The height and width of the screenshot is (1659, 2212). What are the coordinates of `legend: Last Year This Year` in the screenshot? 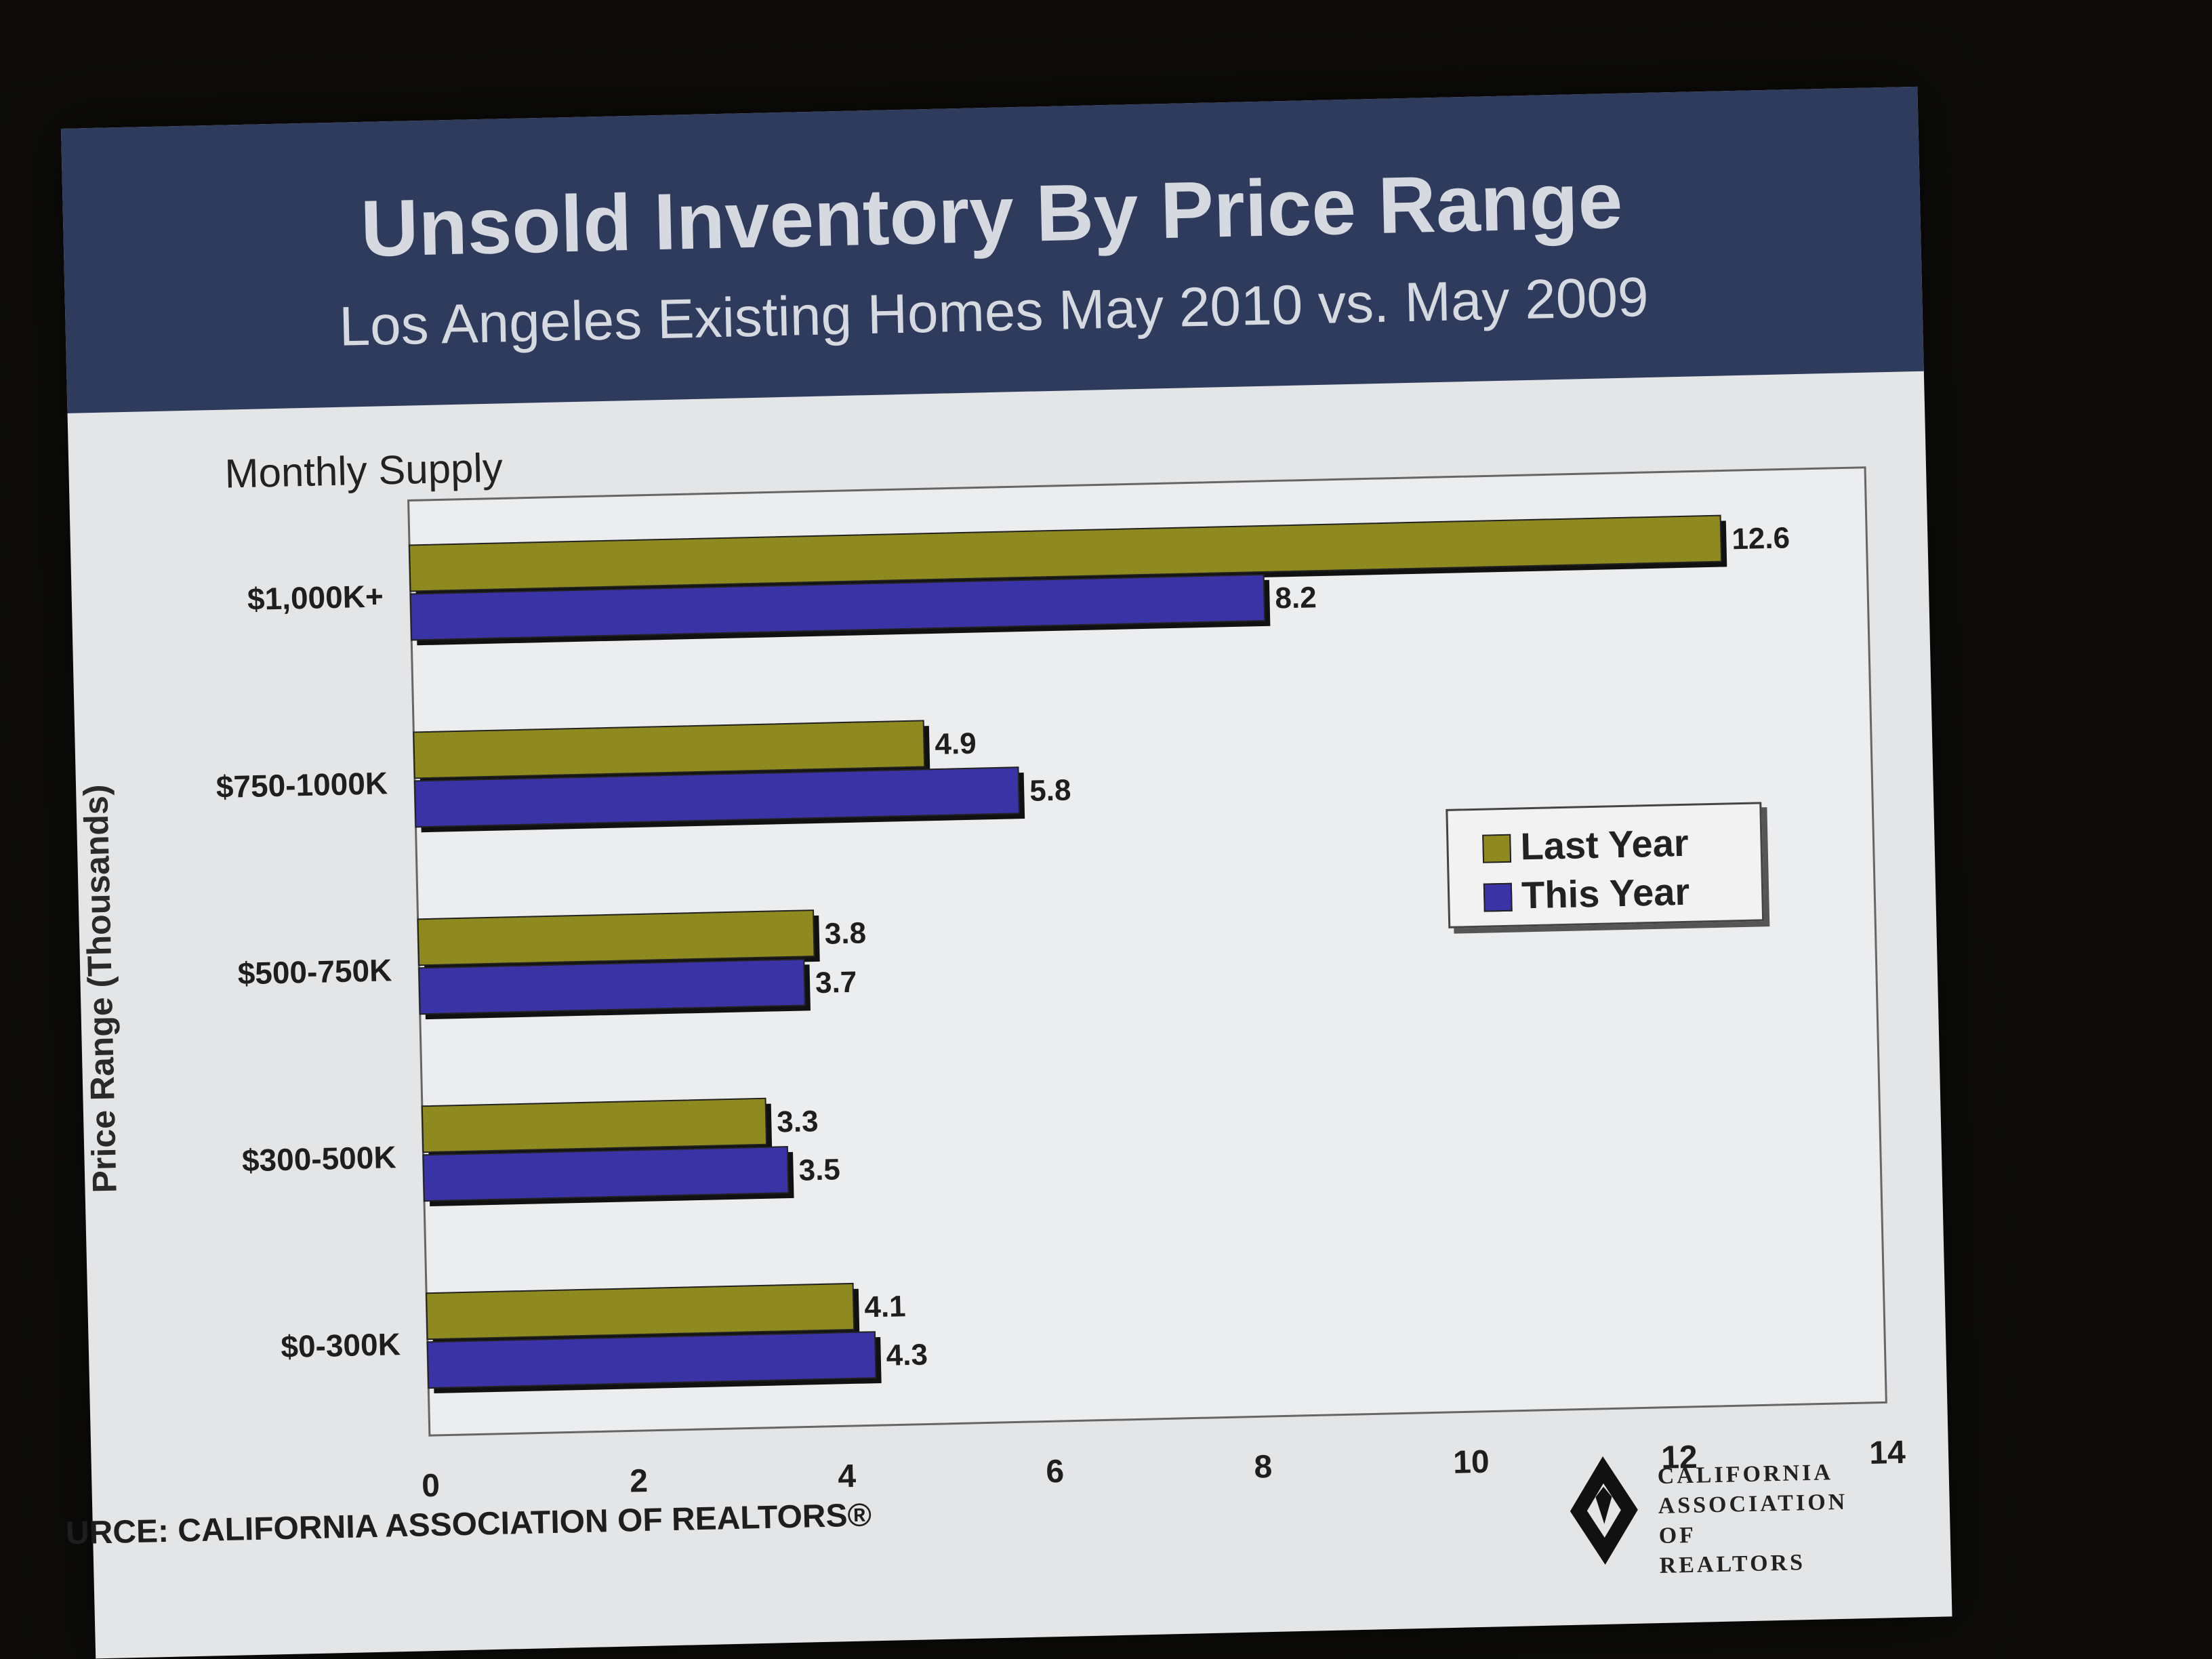 It's located at (1605, 865).